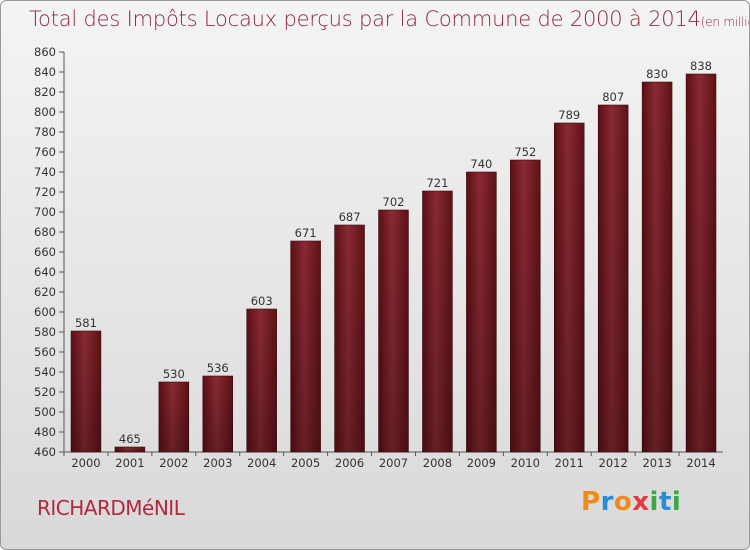 The width and height of the screenshot is (750, 550). I want to click on bar-2013, so click(657, 267).